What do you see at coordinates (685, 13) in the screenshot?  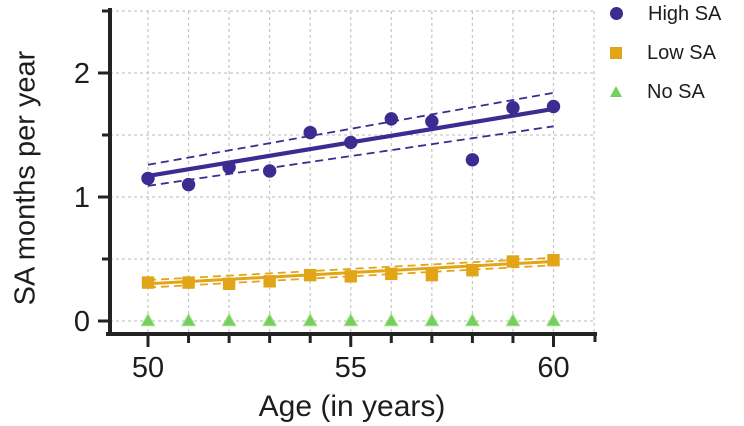 I see `legend-label-high-sa: High SA` at bounding box center [685, 13].